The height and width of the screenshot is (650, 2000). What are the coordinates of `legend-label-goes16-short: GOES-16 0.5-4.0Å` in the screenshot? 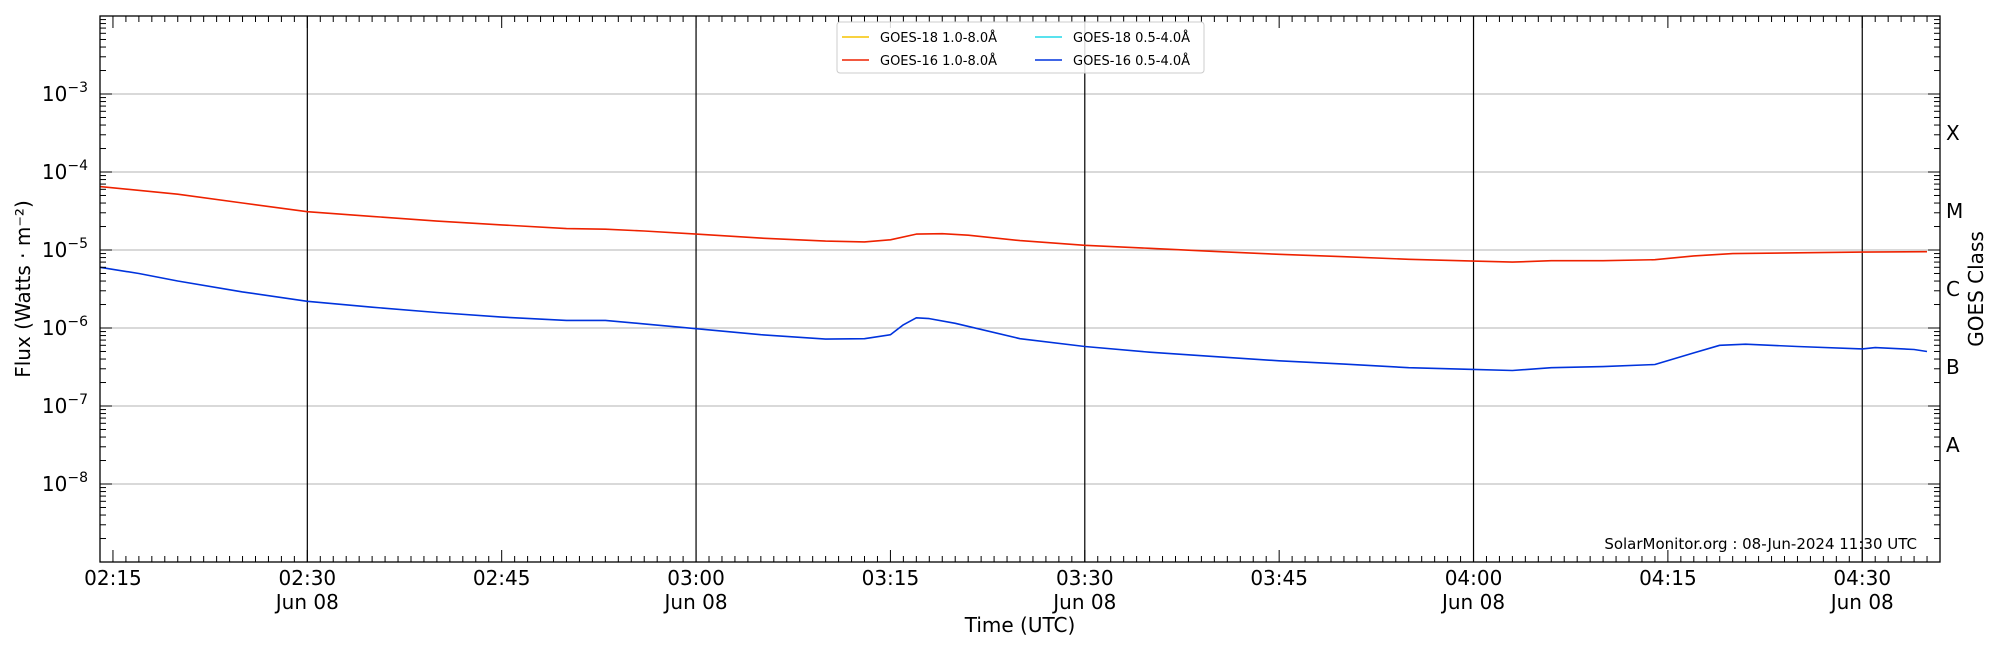 It's located at (1131, 61).